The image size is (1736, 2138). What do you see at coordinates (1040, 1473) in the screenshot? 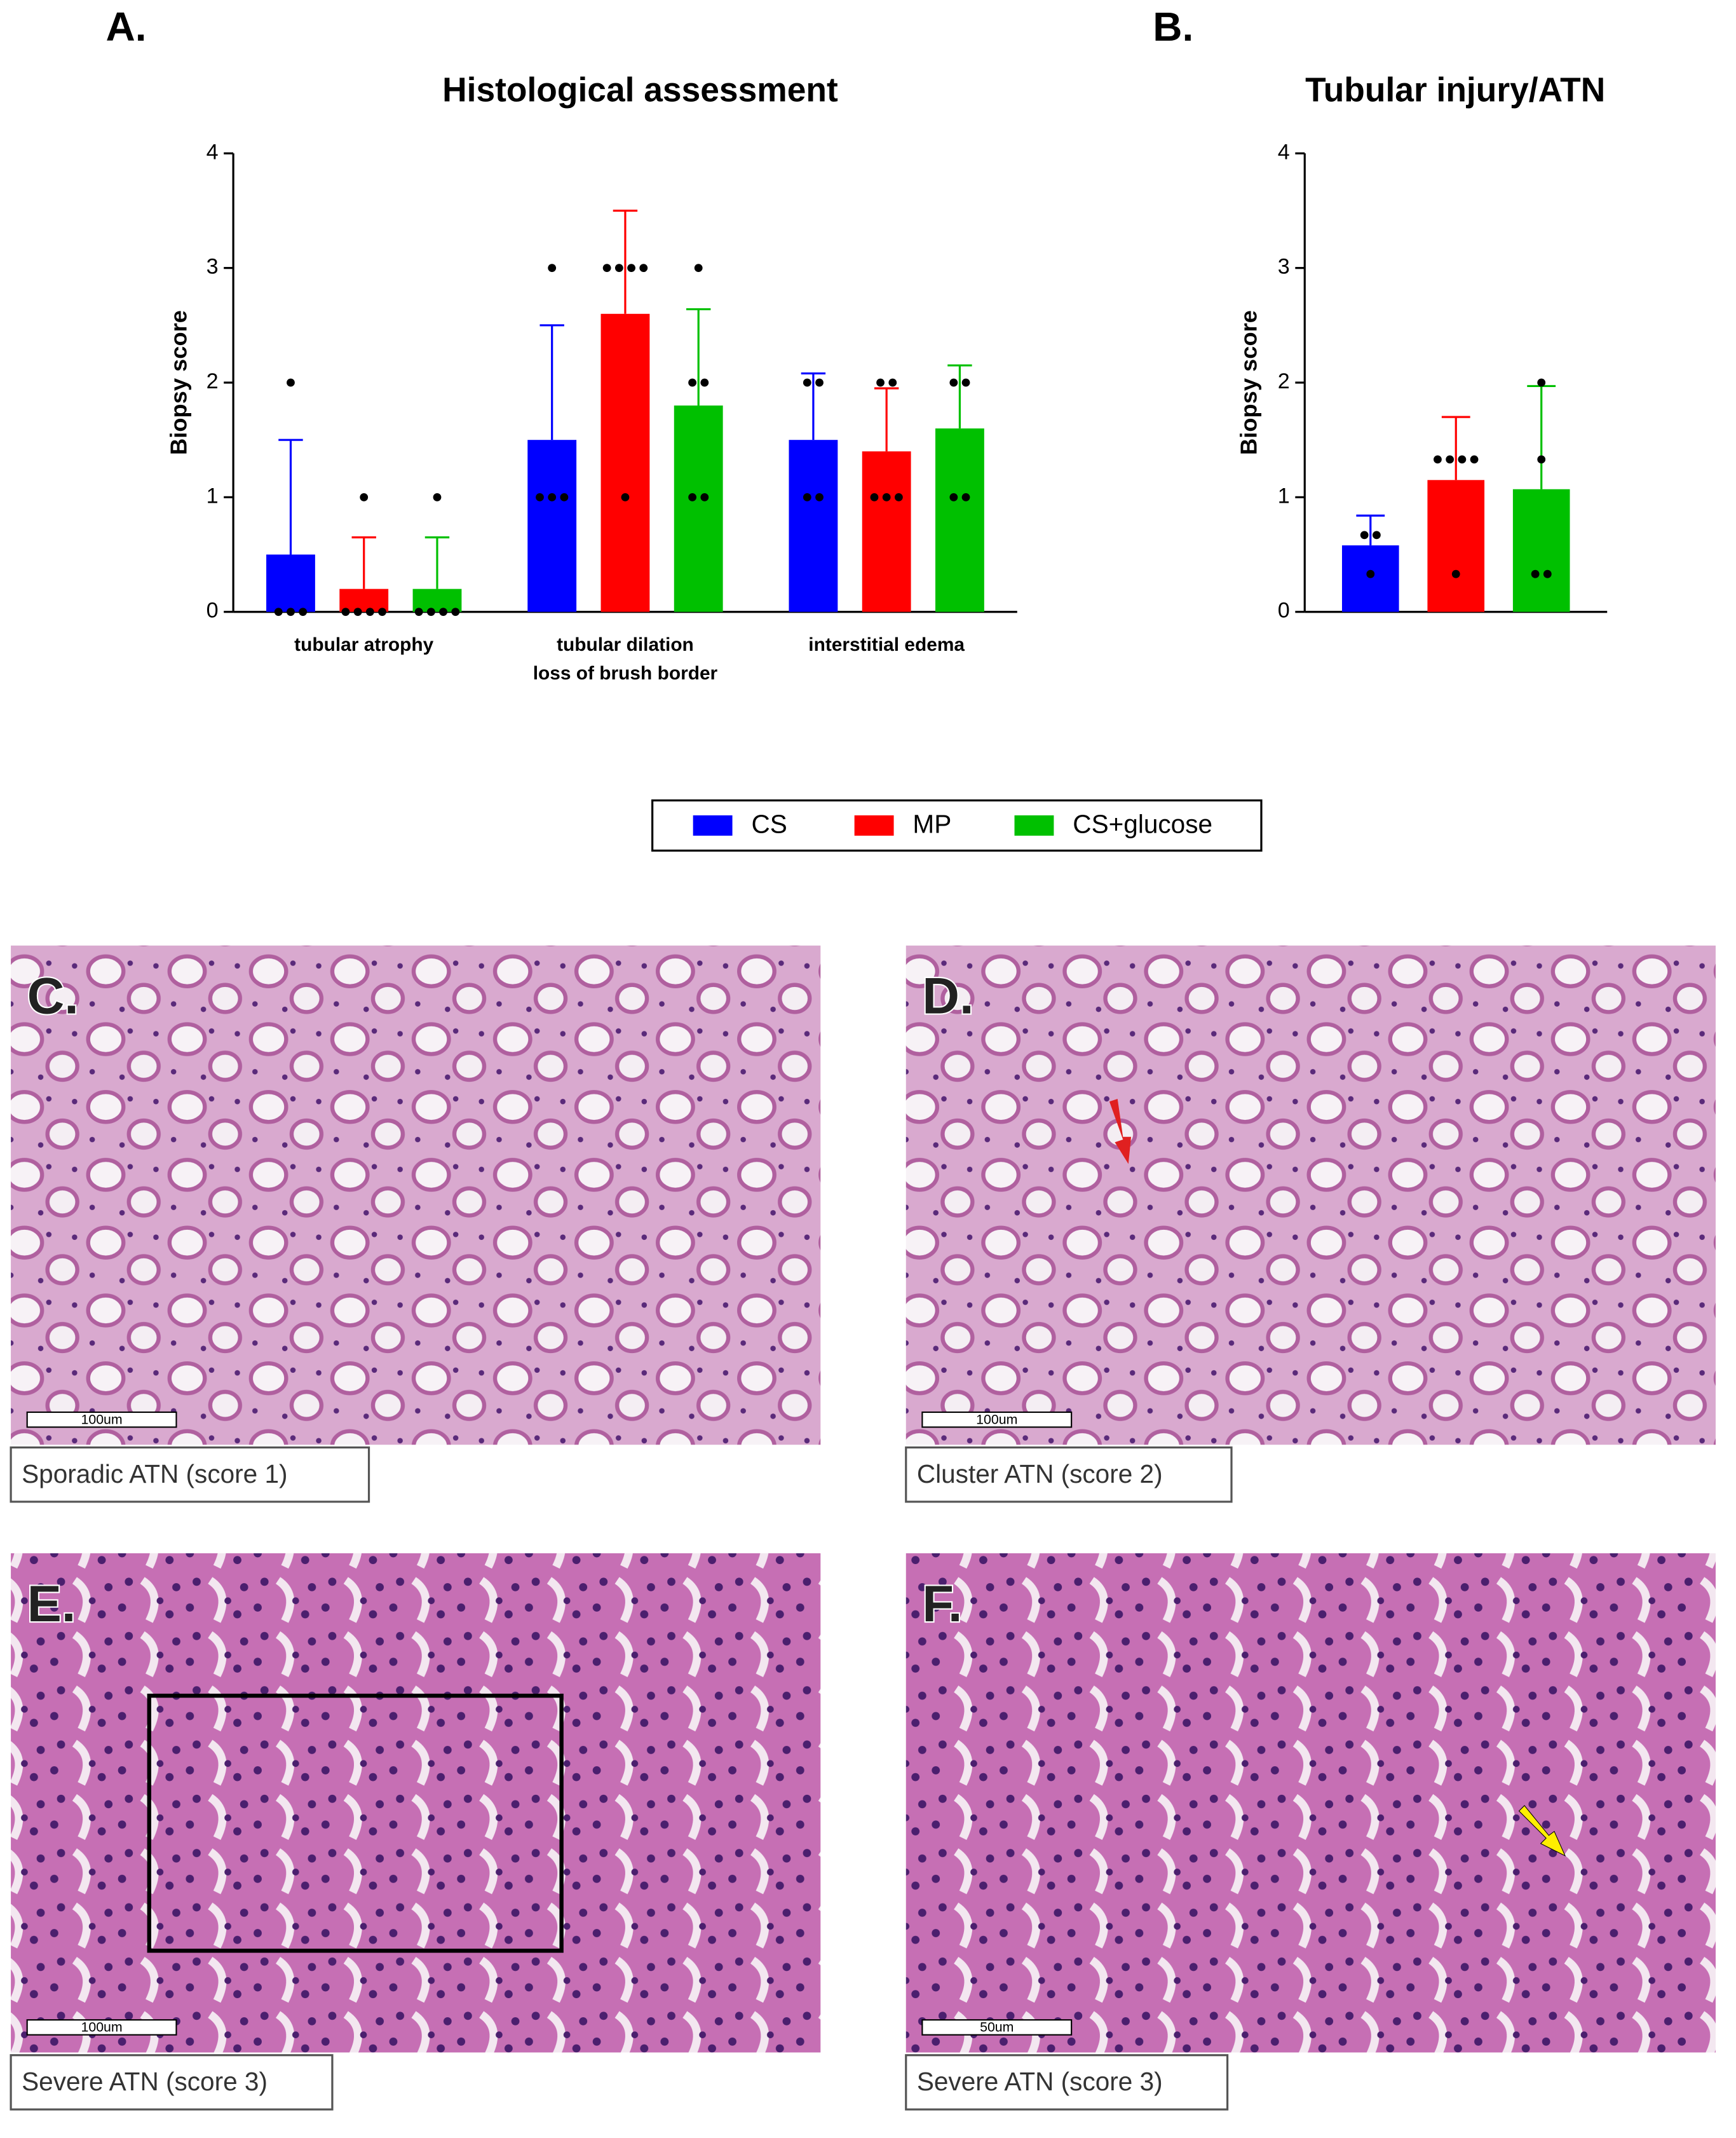
I see `caption: Cluster ATN (score 2)` at bounding box center [1040, 1473].